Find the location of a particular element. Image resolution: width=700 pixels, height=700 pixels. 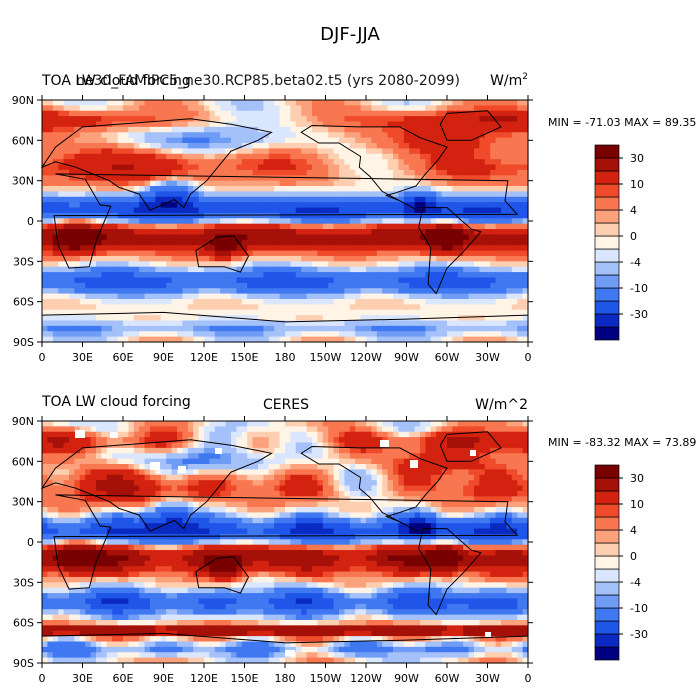

panel-1-left-title: TOA LW cloud forcing is located at coordinates (116, 81).